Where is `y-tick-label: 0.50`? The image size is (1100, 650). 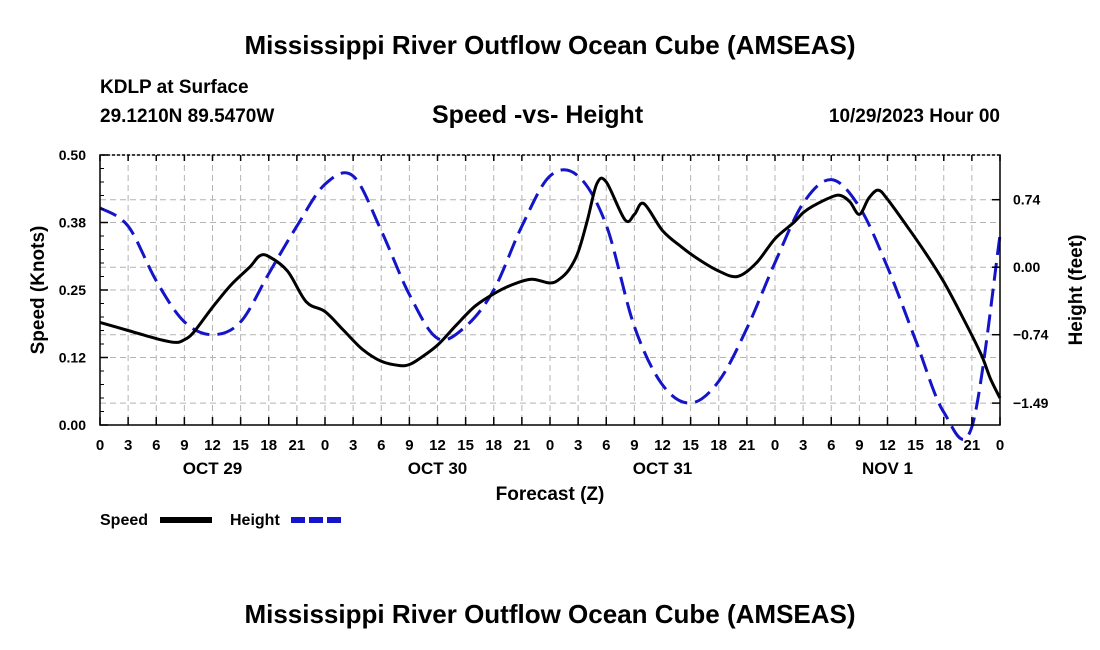 y-tick-label: 0.50 is located at coordinates (72, 155).